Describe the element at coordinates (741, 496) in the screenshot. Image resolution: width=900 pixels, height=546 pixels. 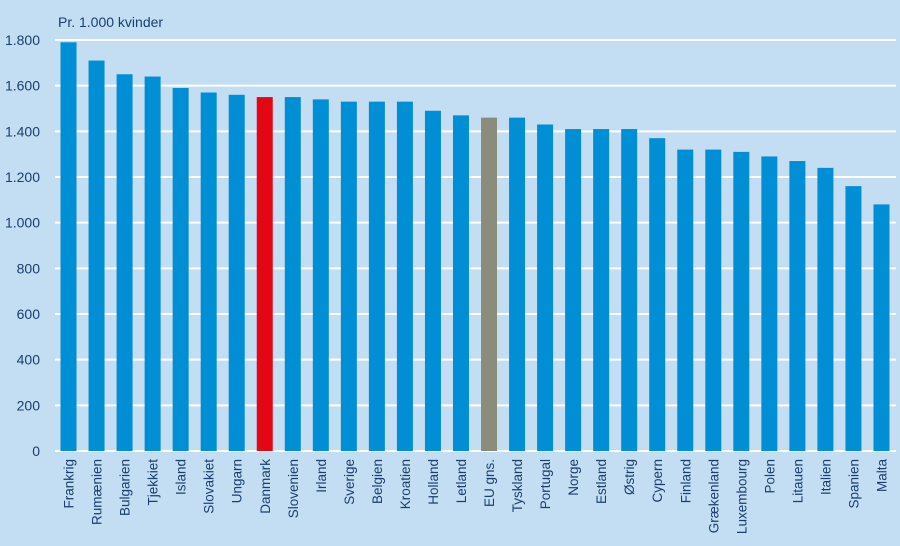
I see `x-tick-label: Luxembourg` at that location.